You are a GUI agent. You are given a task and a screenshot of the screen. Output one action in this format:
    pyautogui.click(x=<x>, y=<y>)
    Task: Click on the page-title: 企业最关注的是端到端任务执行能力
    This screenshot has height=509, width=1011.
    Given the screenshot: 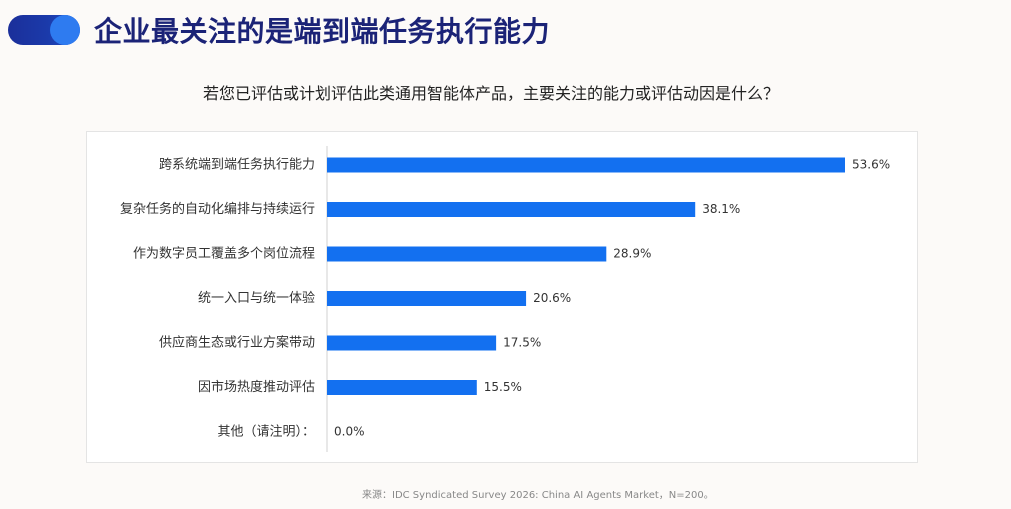 What is the action you would take?
    pyautogui.click(x=322, y=31)
    